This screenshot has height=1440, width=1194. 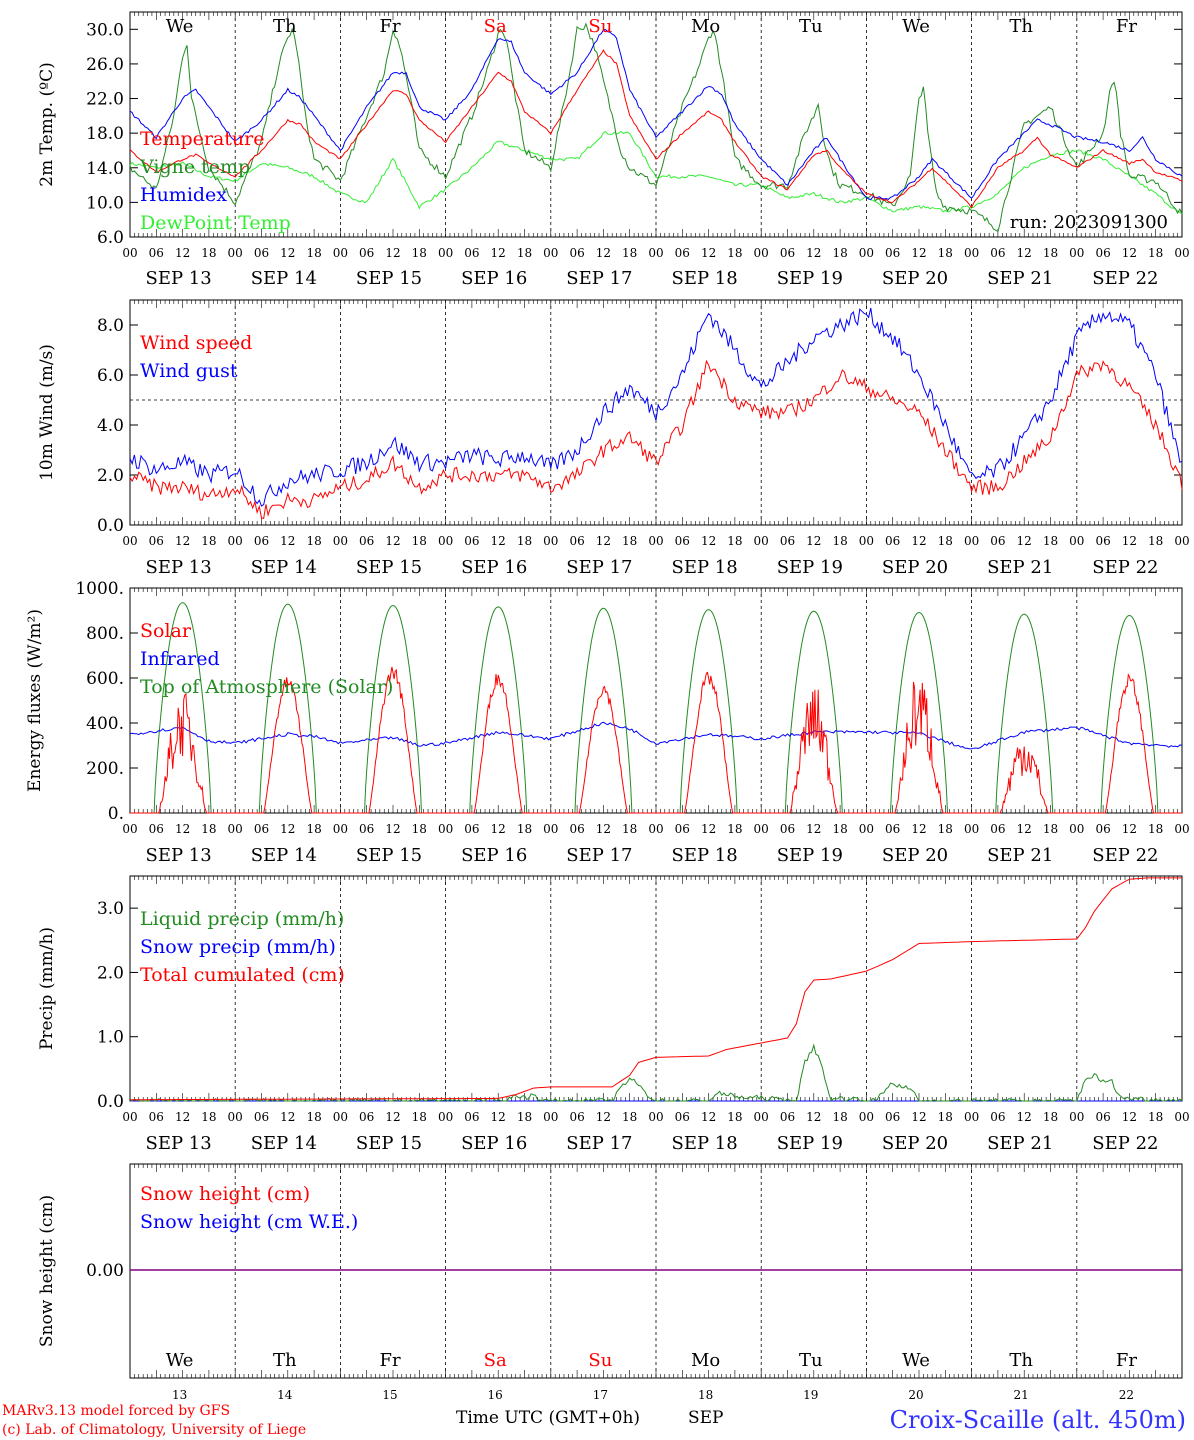 What do you see at coordinates (811, 1360) in the screenshot?
I see `weekday-label: Tu` at bounding box center [811, 1360].